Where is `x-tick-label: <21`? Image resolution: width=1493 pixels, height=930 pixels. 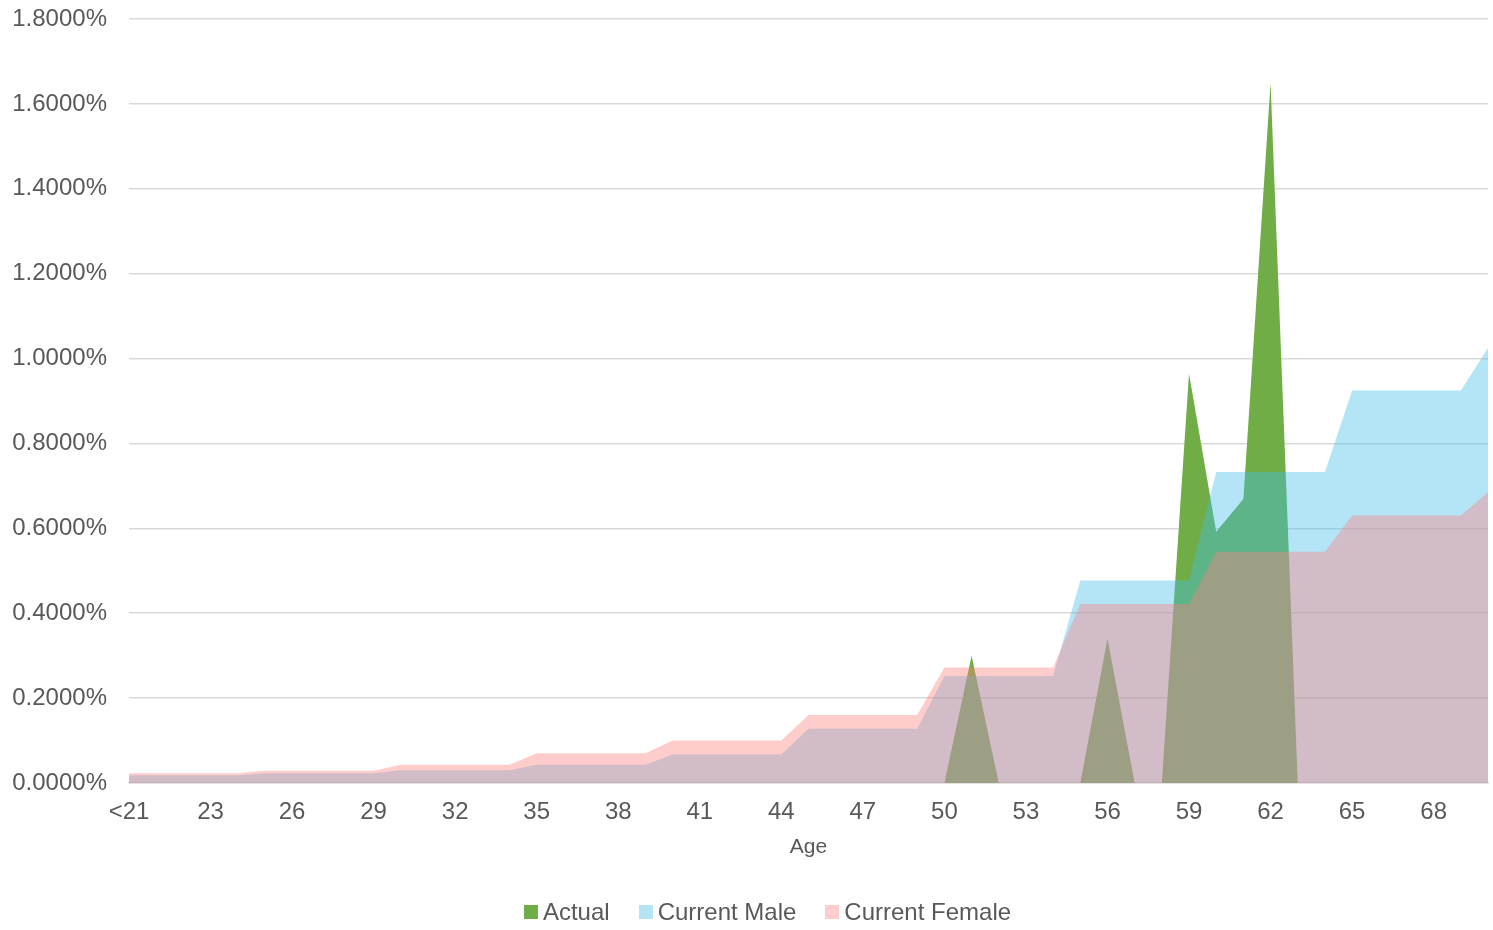
x-tick-label: <21 is located at coordinates (129, 811).